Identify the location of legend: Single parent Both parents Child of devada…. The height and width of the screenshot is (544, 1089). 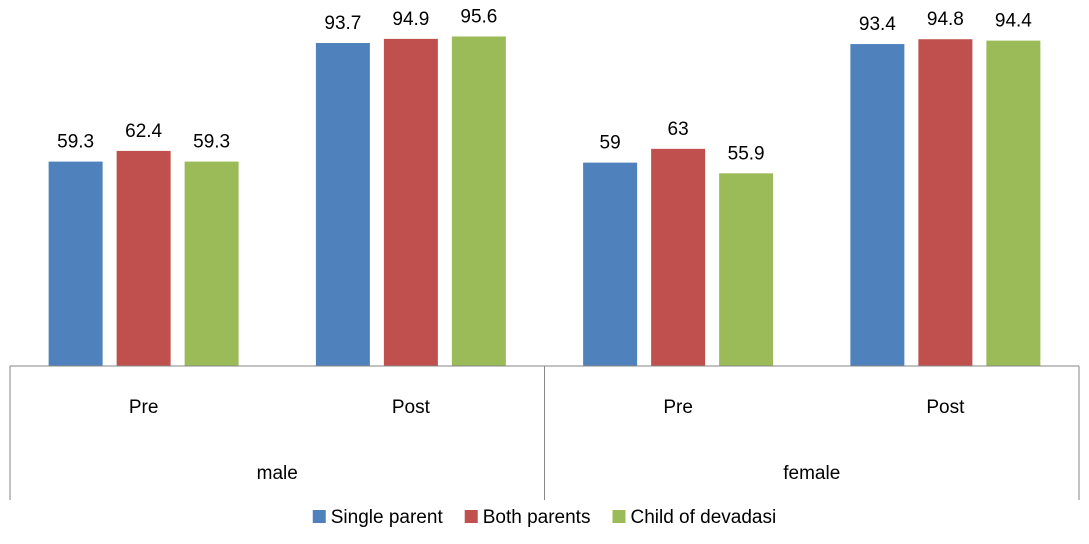
(544, 517).